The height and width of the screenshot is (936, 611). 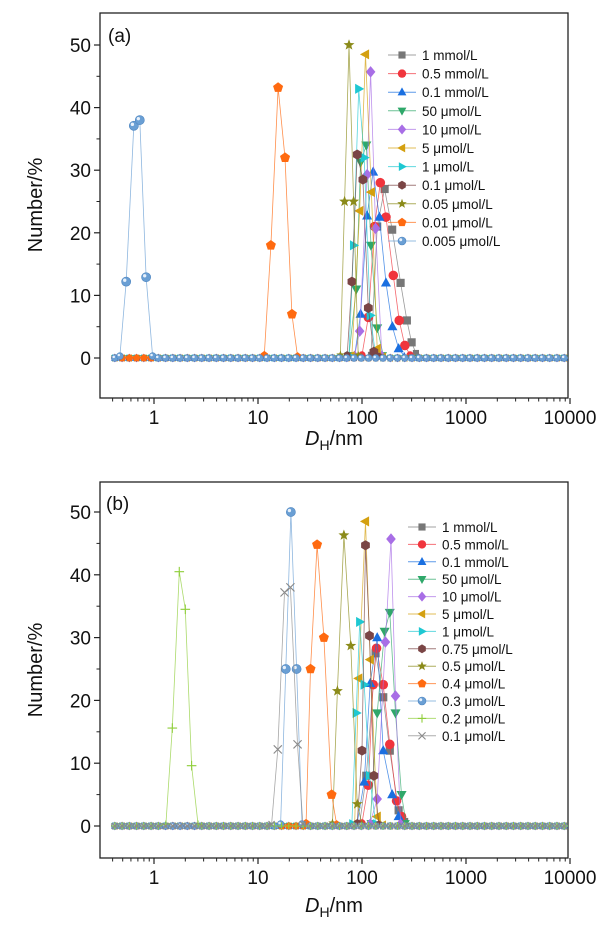 I want to click on legend-label: 0.5 μmol/L, so click(x=474, y=666).